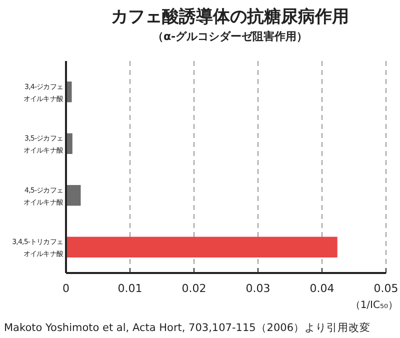 This screenshot has height=338, width=400. What do you see at coordinates (187, 327) in the screenshot?
I see `text: Makoto Yoshimoto et al, Acta Hort, 703,107-115（2006）より引用改変` at bounding box center [187, 327].